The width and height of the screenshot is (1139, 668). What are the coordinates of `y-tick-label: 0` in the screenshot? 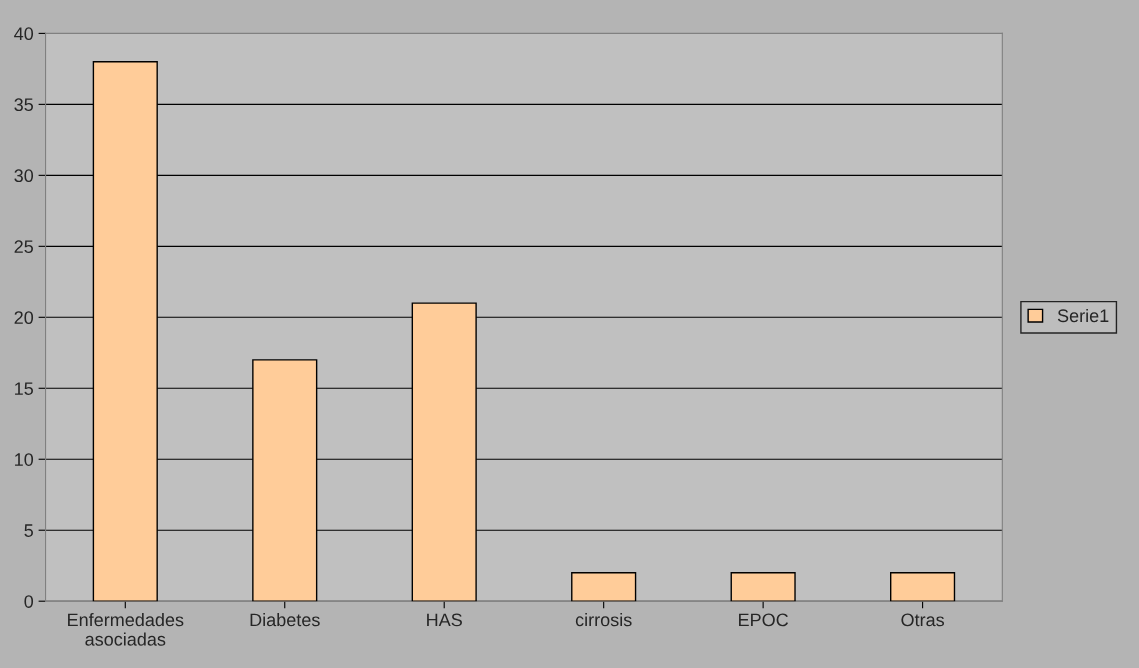 It's located at (29, 601).